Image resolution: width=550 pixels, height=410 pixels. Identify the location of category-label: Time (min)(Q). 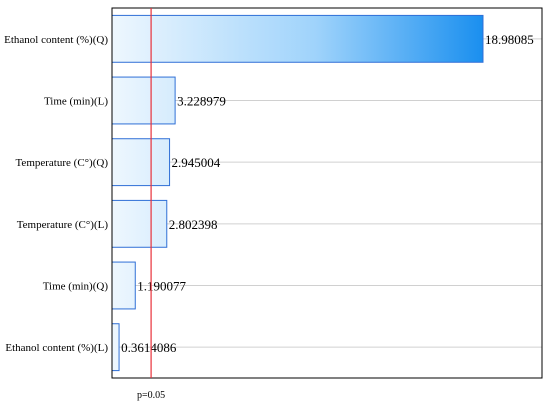
(76, 287).